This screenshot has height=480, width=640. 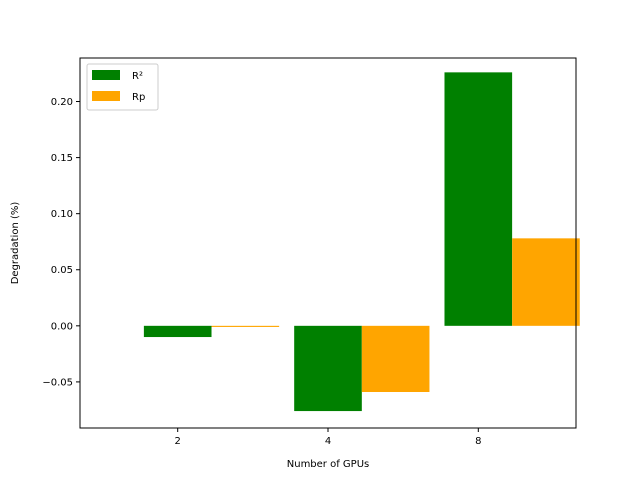 I want to click on x-tick-label: 8, so click(x=478, y=441).